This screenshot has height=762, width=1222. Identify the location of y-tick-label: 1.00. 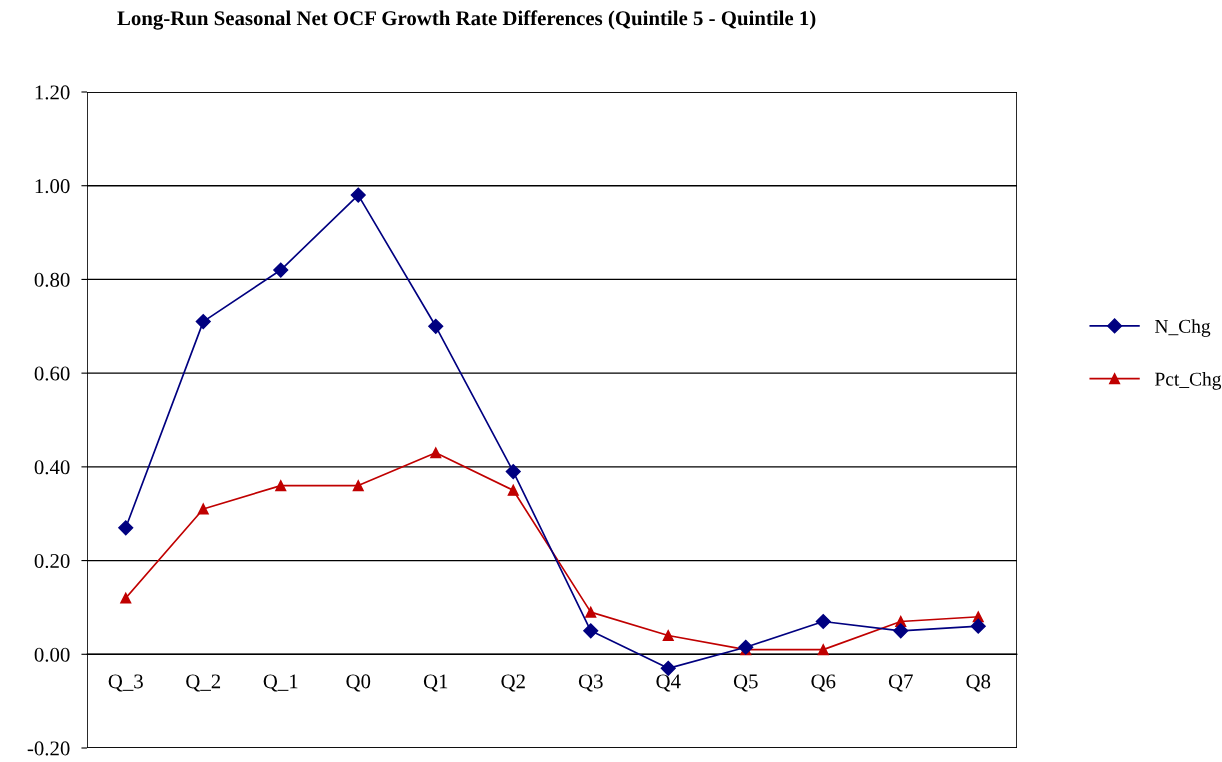
(52, 186).